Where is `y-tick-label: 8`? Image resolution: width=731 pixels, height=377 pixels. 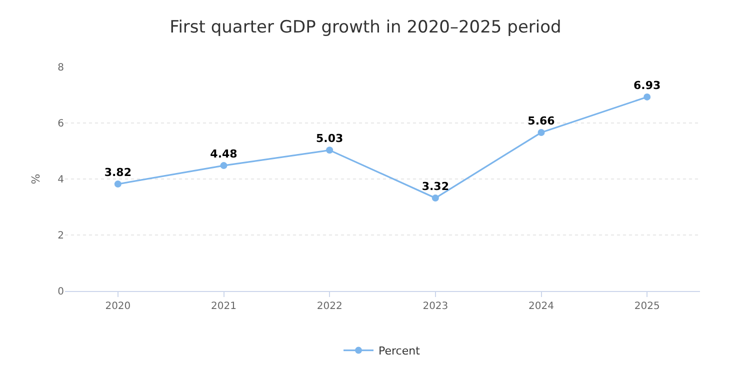
y-tick-label: 8 is located at coordinates (61, 68).